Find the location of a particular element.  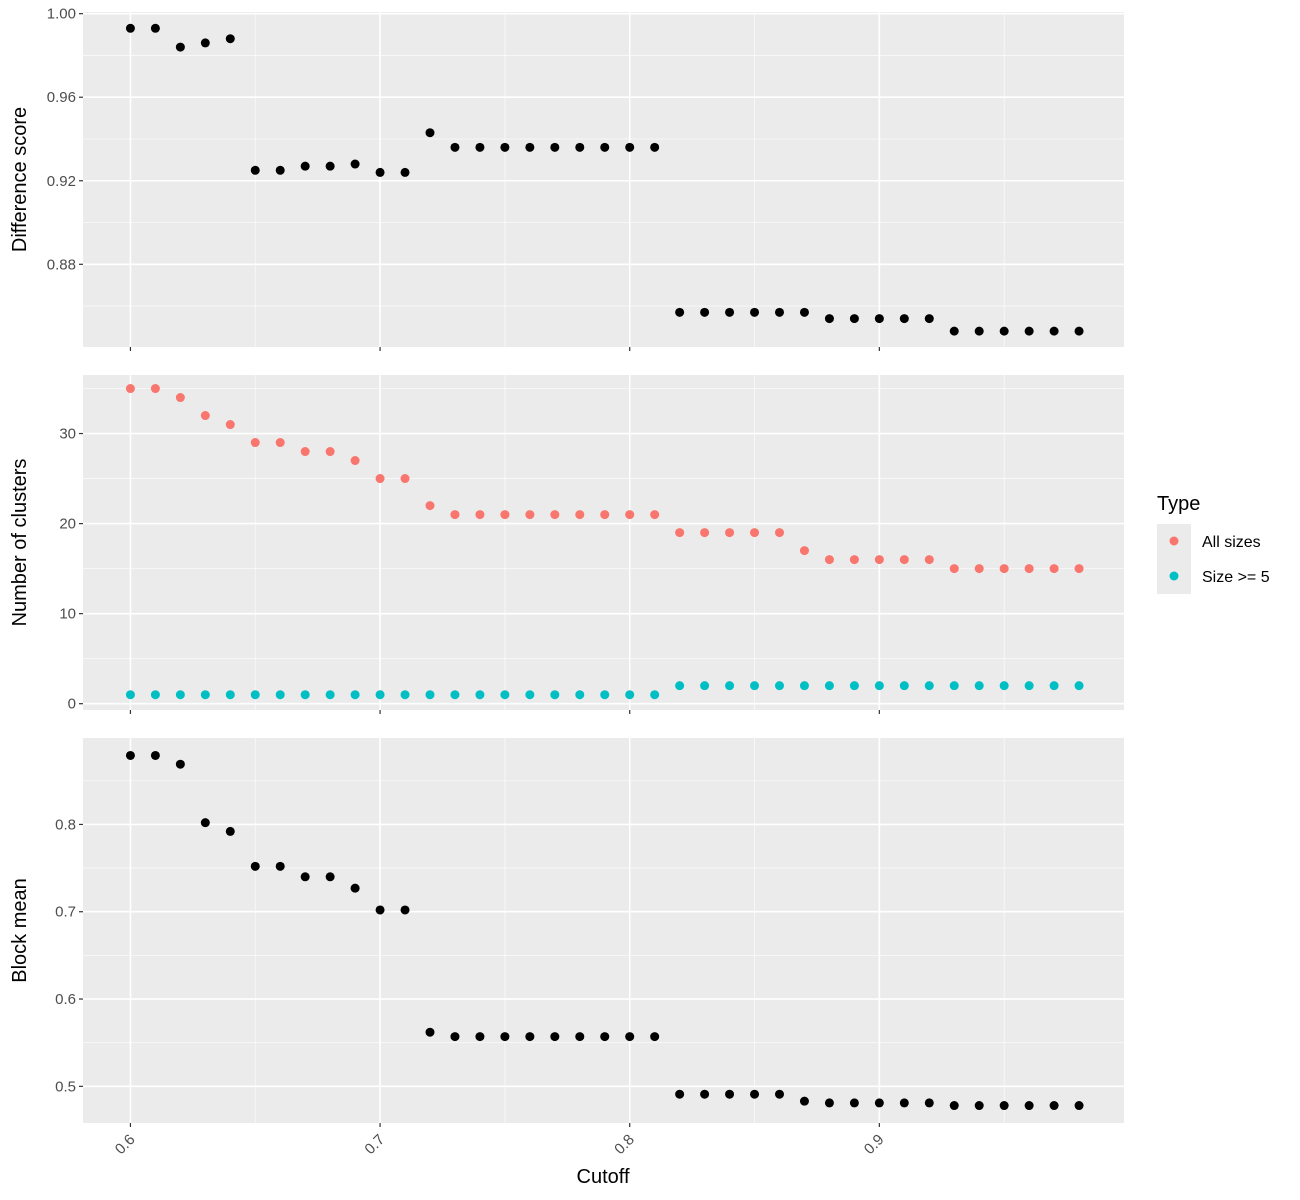

x-tick-label: 0.9 is located at coordinates (874, 1144).